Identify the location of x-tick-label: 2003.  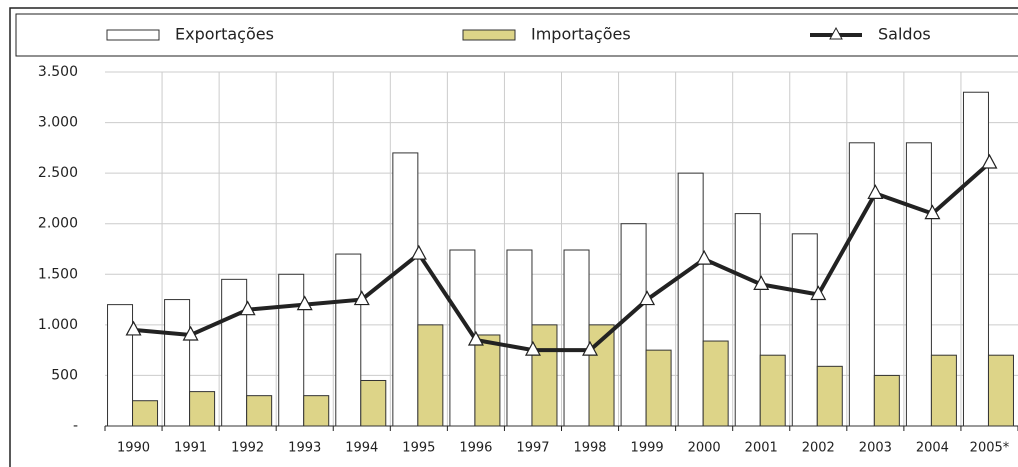
(875, 448).